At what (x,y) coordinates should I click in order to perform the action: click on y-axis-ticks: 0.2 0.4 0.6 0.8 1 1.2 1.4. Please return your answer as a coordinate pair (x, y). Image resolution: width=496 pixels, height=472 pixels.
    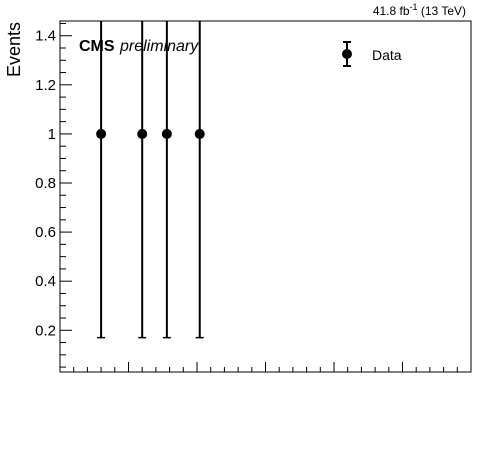
    Looking at the image, I should click on (53, 195).